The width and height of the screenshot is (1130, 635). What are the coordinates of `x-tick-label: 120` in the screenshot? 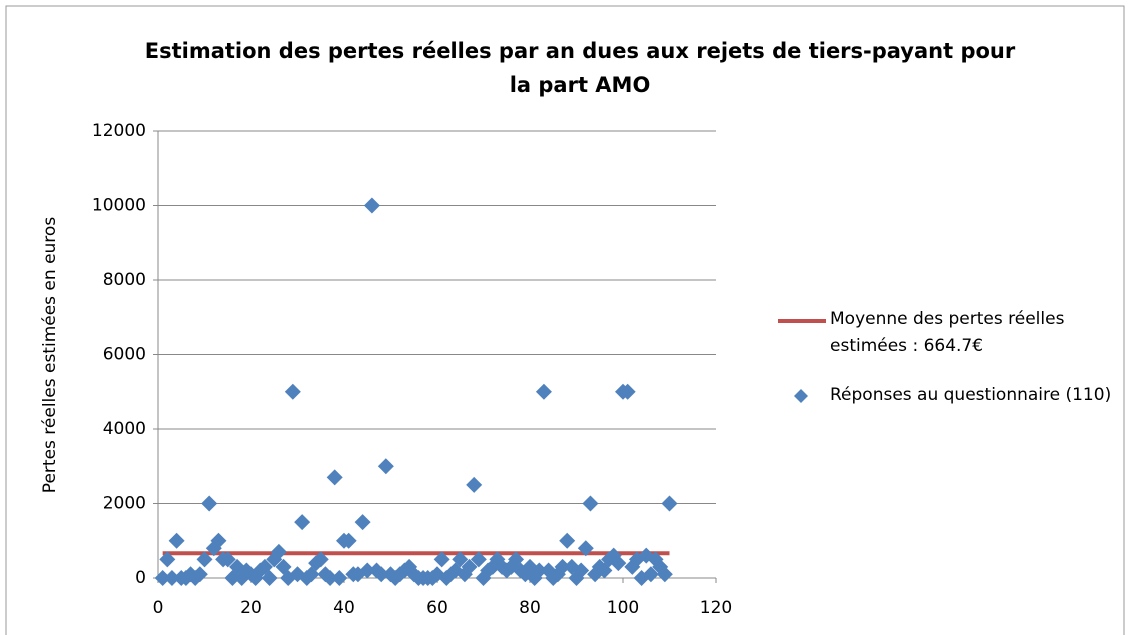 It's located at (716, 608).